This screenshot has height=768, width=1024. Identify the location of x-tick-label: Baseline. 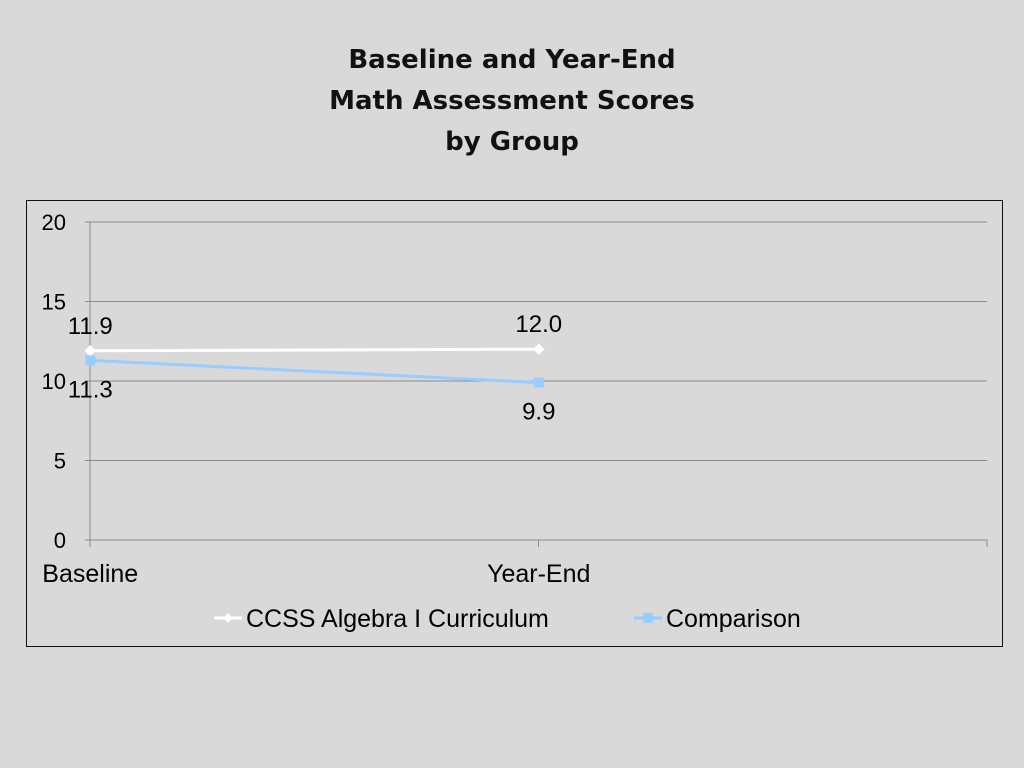
(90, 574).